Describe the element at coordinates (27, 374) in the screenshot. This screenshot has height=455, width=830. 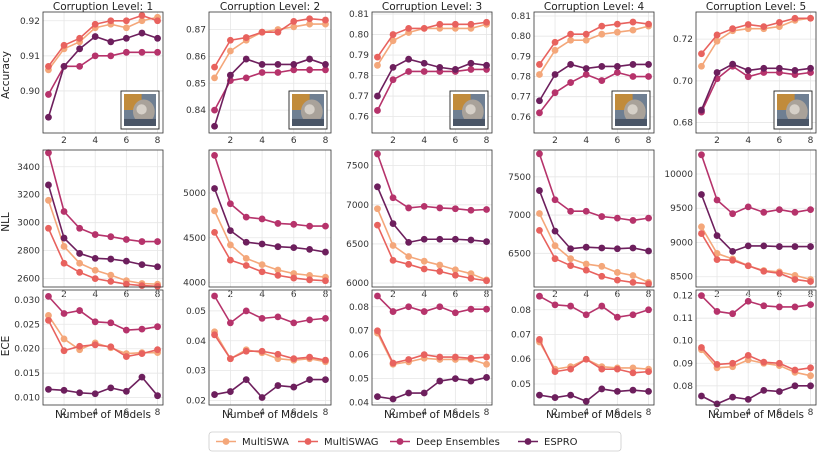
I see `y-tick-label: 0.015` at that location.